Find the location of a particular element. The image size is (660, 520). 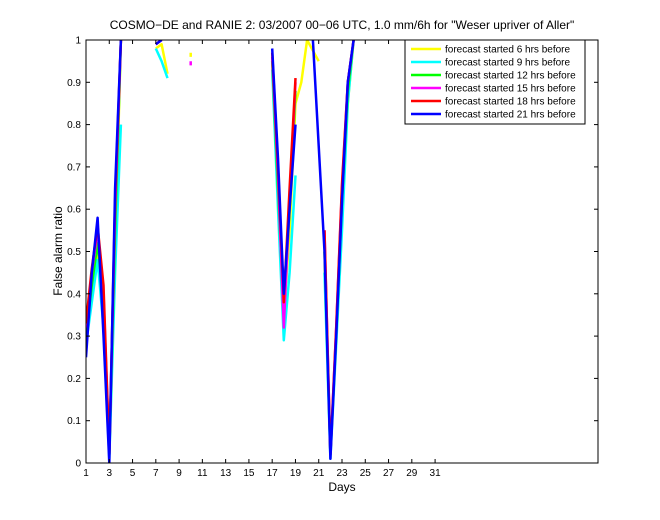

x-tick-label: 5 is located at coordinates (133, 473).